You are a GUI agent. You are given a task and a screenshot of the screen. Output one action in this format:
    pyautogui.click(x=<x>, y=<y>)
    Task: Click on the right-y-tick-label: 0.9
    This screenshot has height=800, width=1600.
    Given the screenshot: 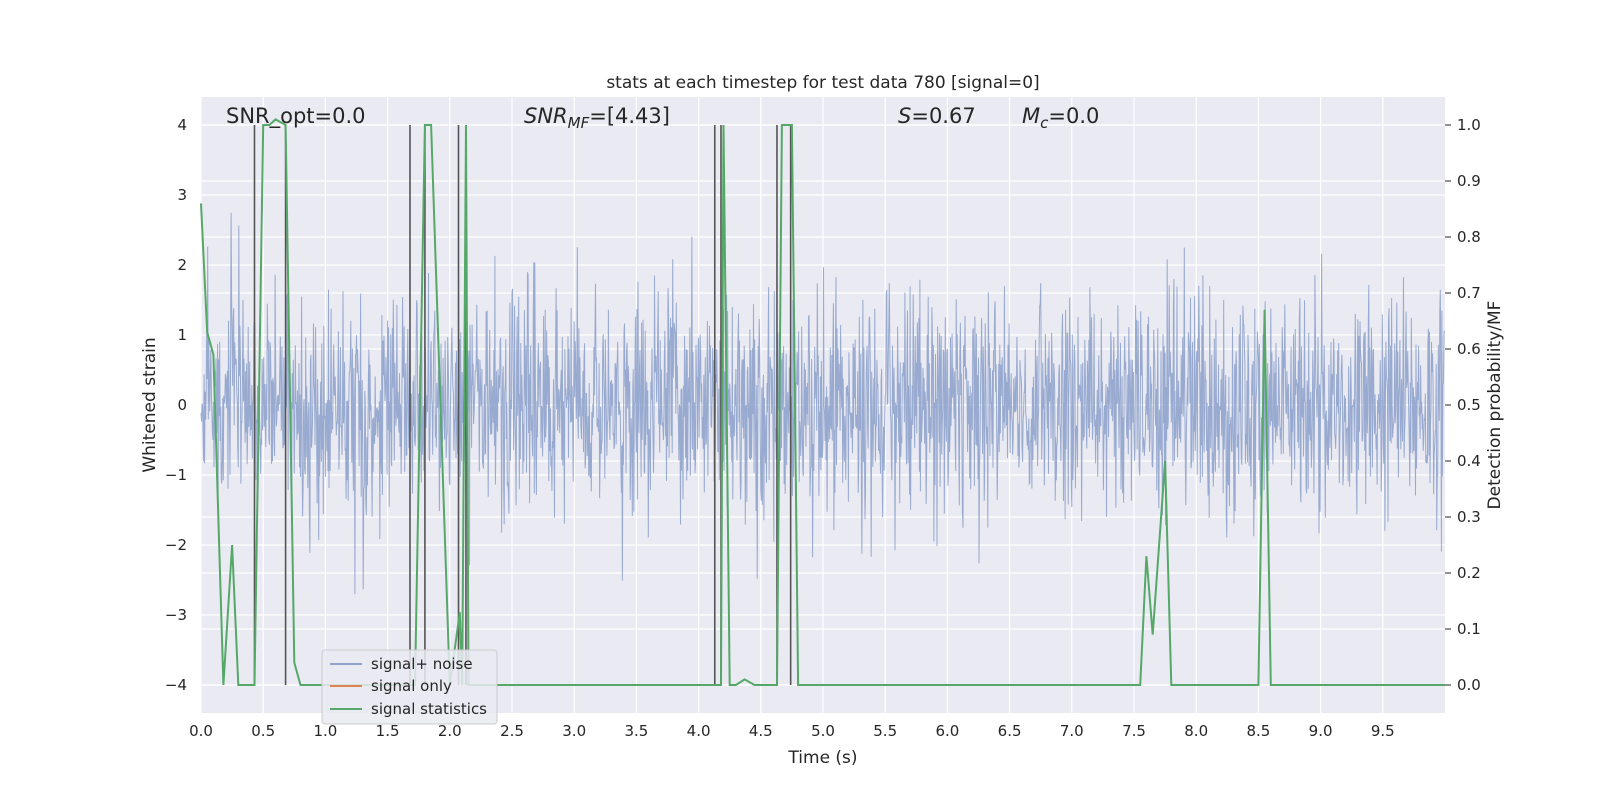 What is the action you would take?
    pyautogui.click(x=1469, y=181)
    